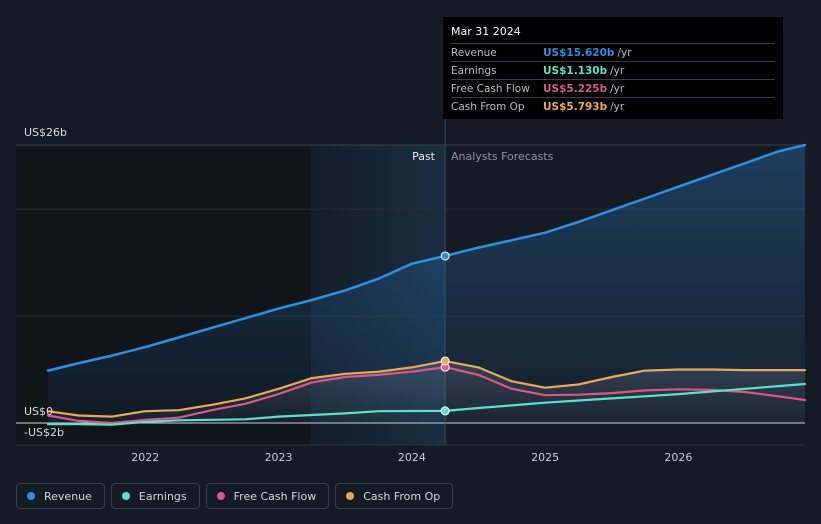  Describe the element at coordinates (545, 457) in the screenshot. I see `x-tick-label: 2025` at that location.